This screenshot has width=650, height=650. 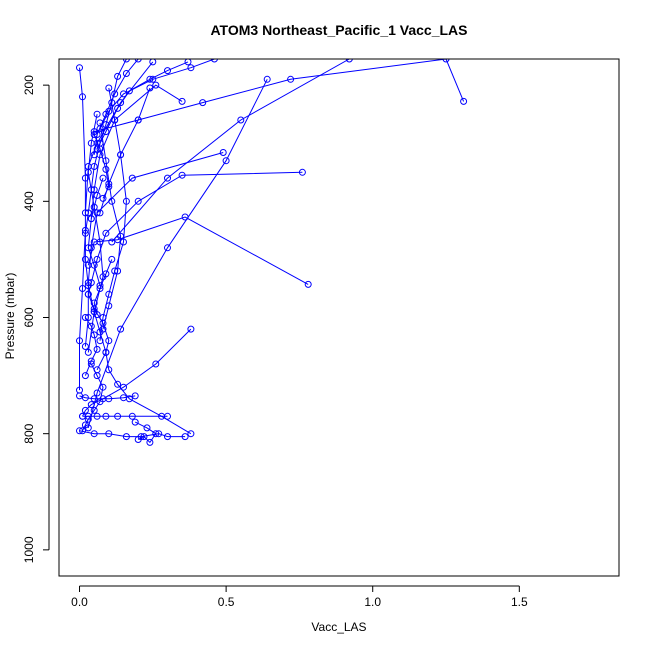 What do you see at coordinates (372, 602) in the screenshot?
I see `x-tick-label: 1.0` at bounding box center [372, 602].